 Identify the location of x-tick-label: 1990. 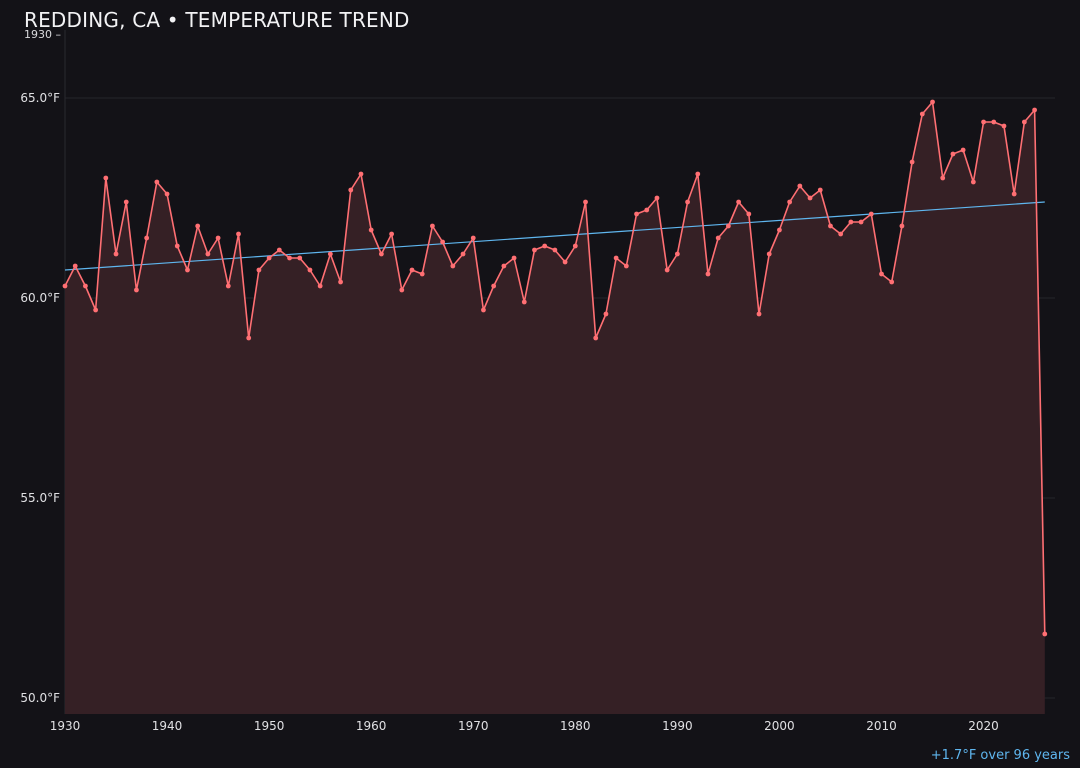
(677, 726).